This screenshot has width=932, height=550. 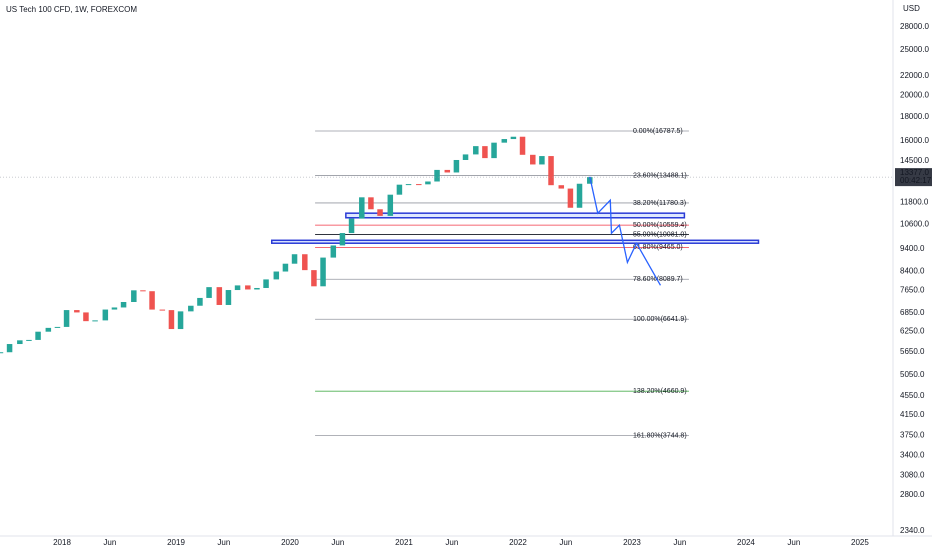 I want to click on x-tick-label: 2023, so click(x=632, y=542).